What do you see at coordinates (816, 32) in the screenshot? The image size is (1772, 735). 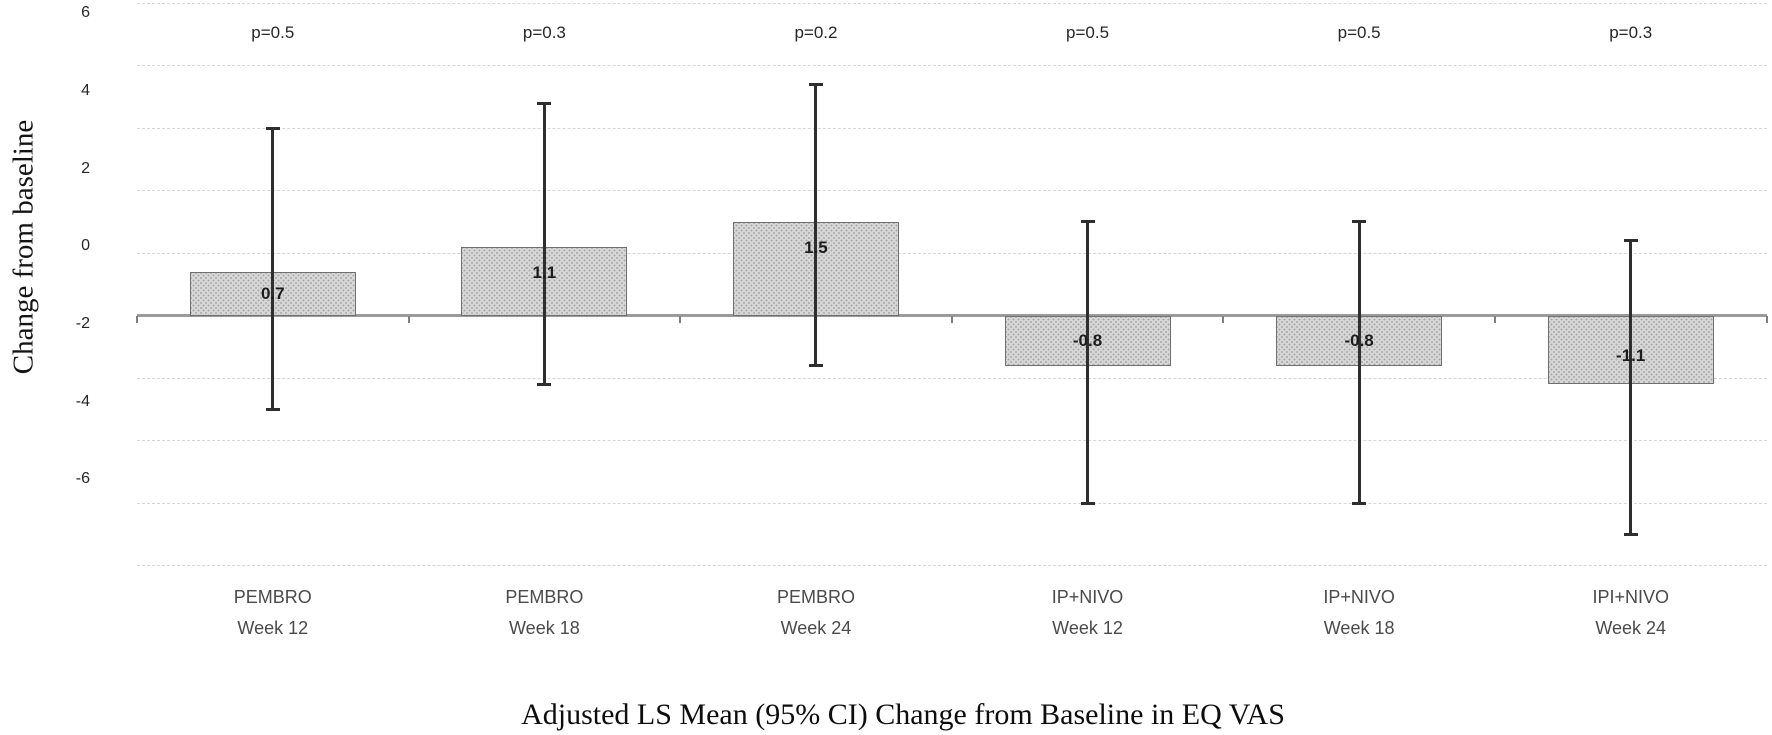 I see `p-value-label: p=0.2` at bounding box center [816, 32].